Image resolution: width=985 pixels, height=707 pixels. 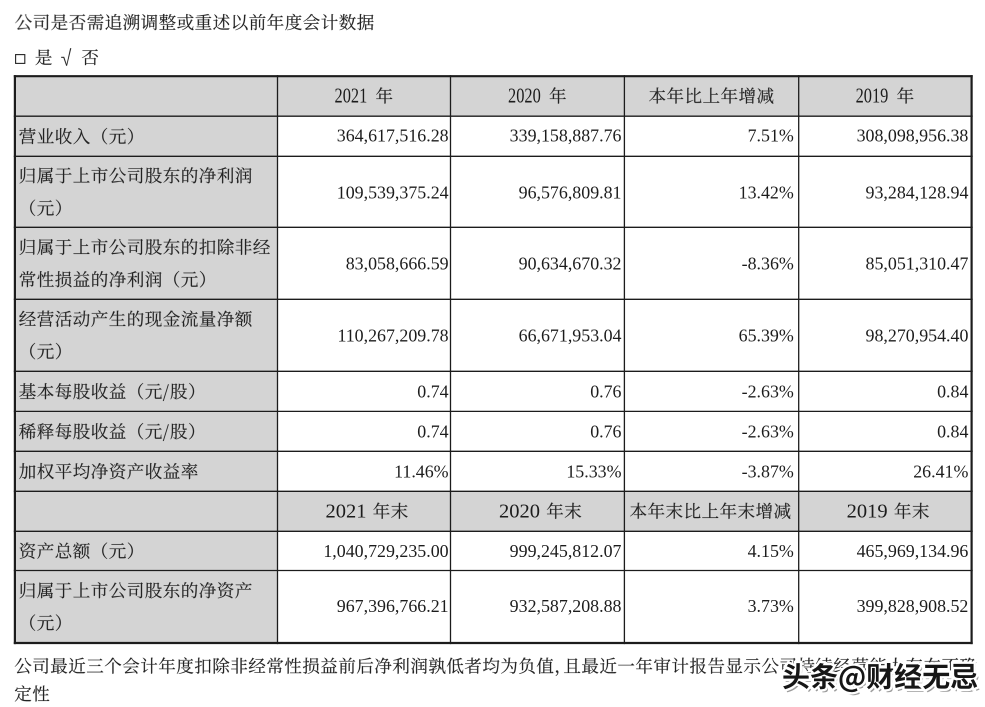 What do you see at coordinates (385, 551) in the screenshot?
I see `svg-text: 1,040,729,235.00` at bounding box center [385, 551].